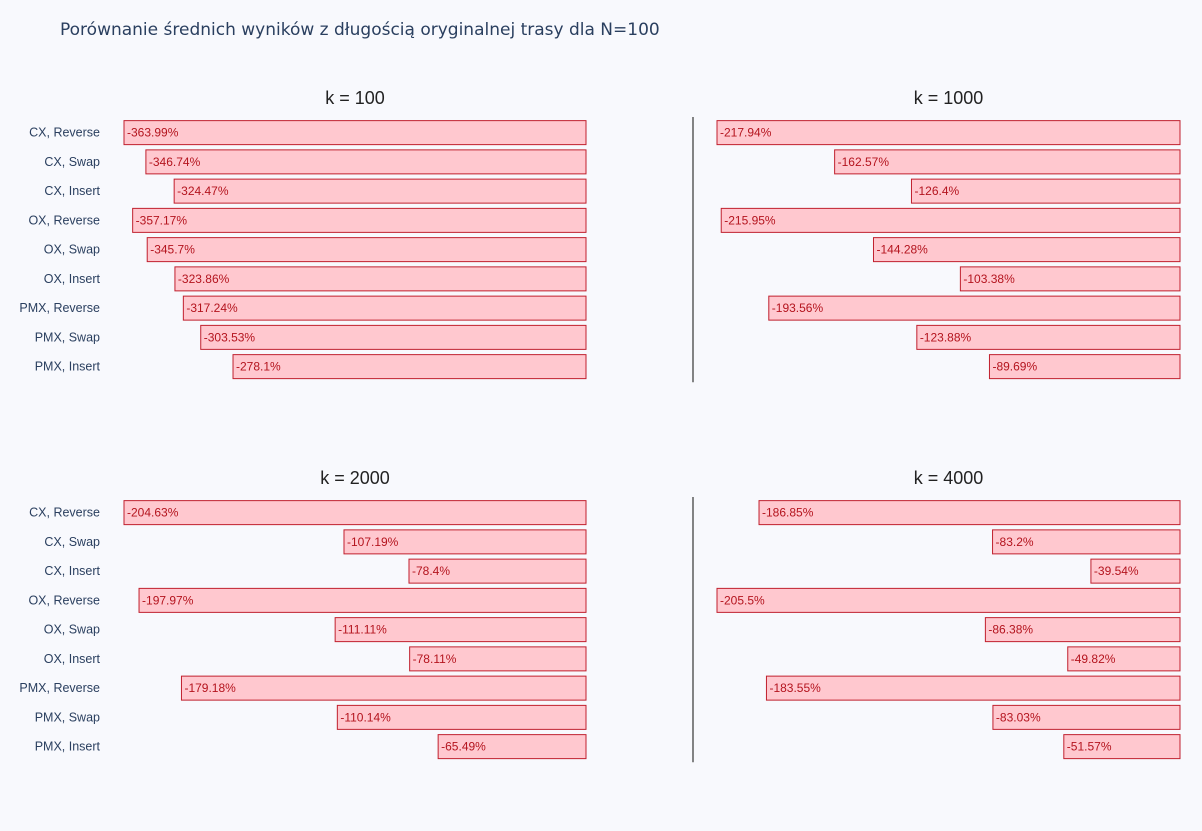 The height and width of the screenshot is (831, 1202). Describe the element at coordinates (431, 571) in the screenshot. I see `bar-value-label: -78.4%` at that location.